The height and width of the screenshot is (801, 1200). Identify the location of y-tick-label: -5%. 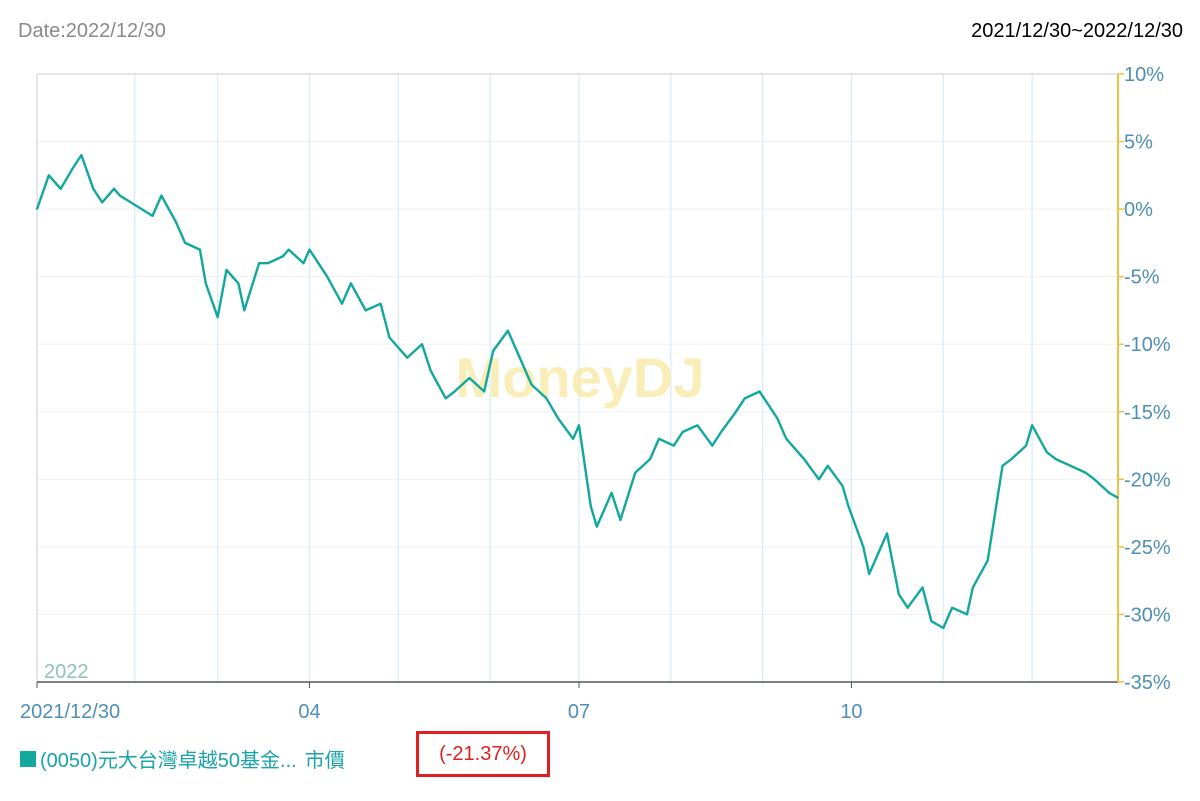
(1142, 278).